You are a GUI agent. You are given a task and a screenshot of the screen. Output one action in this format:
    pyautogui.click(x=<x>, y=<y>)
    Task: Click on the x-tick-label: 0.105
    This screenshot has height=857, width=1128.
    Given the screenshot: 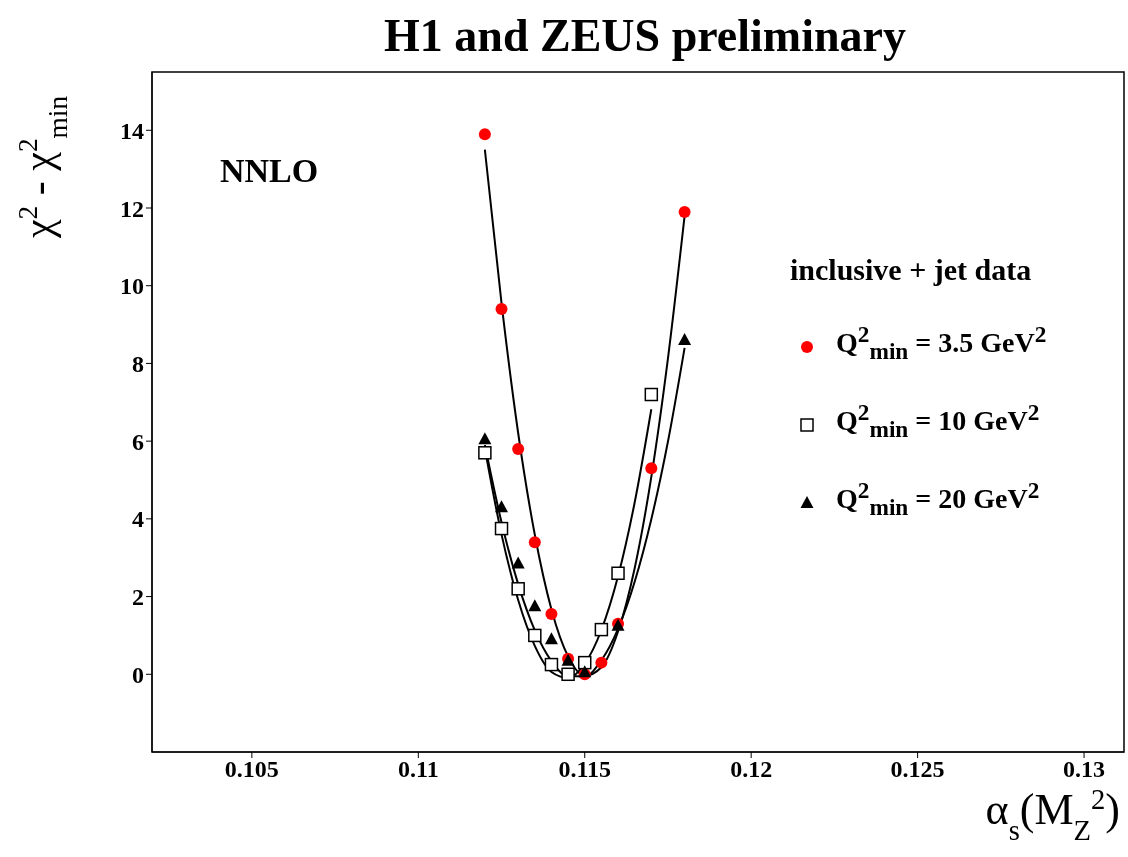 What is the action you would take?
    pyautogui.click(x=251, y=769)
    